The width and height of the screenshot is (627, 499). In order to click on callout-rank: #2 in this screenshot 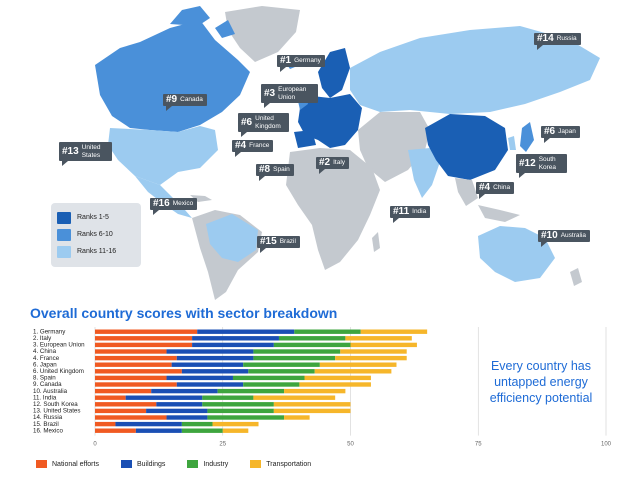, I will do `click(325, 162)`.